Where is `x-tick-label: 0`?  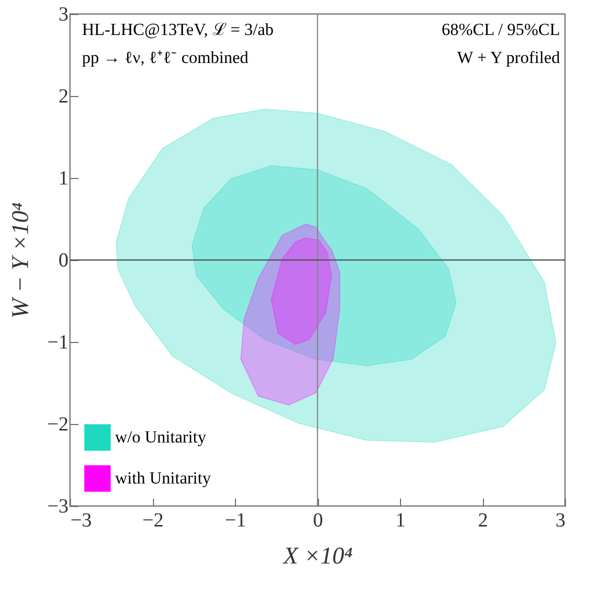 x-tick-label: 0 is located at coordinates (318, 521).